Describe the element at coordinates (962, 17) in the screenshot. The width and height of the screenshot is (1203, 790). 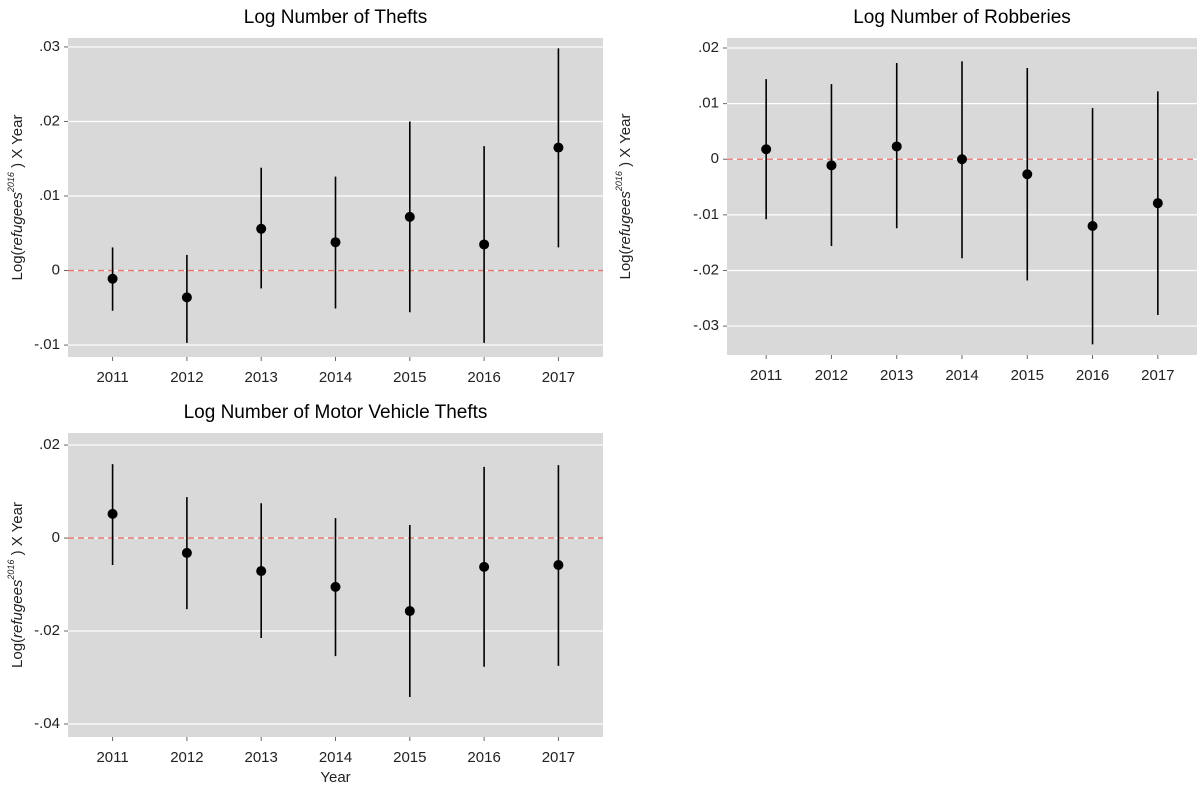
I see `panel-title: Log Number of Robberies` at that location.